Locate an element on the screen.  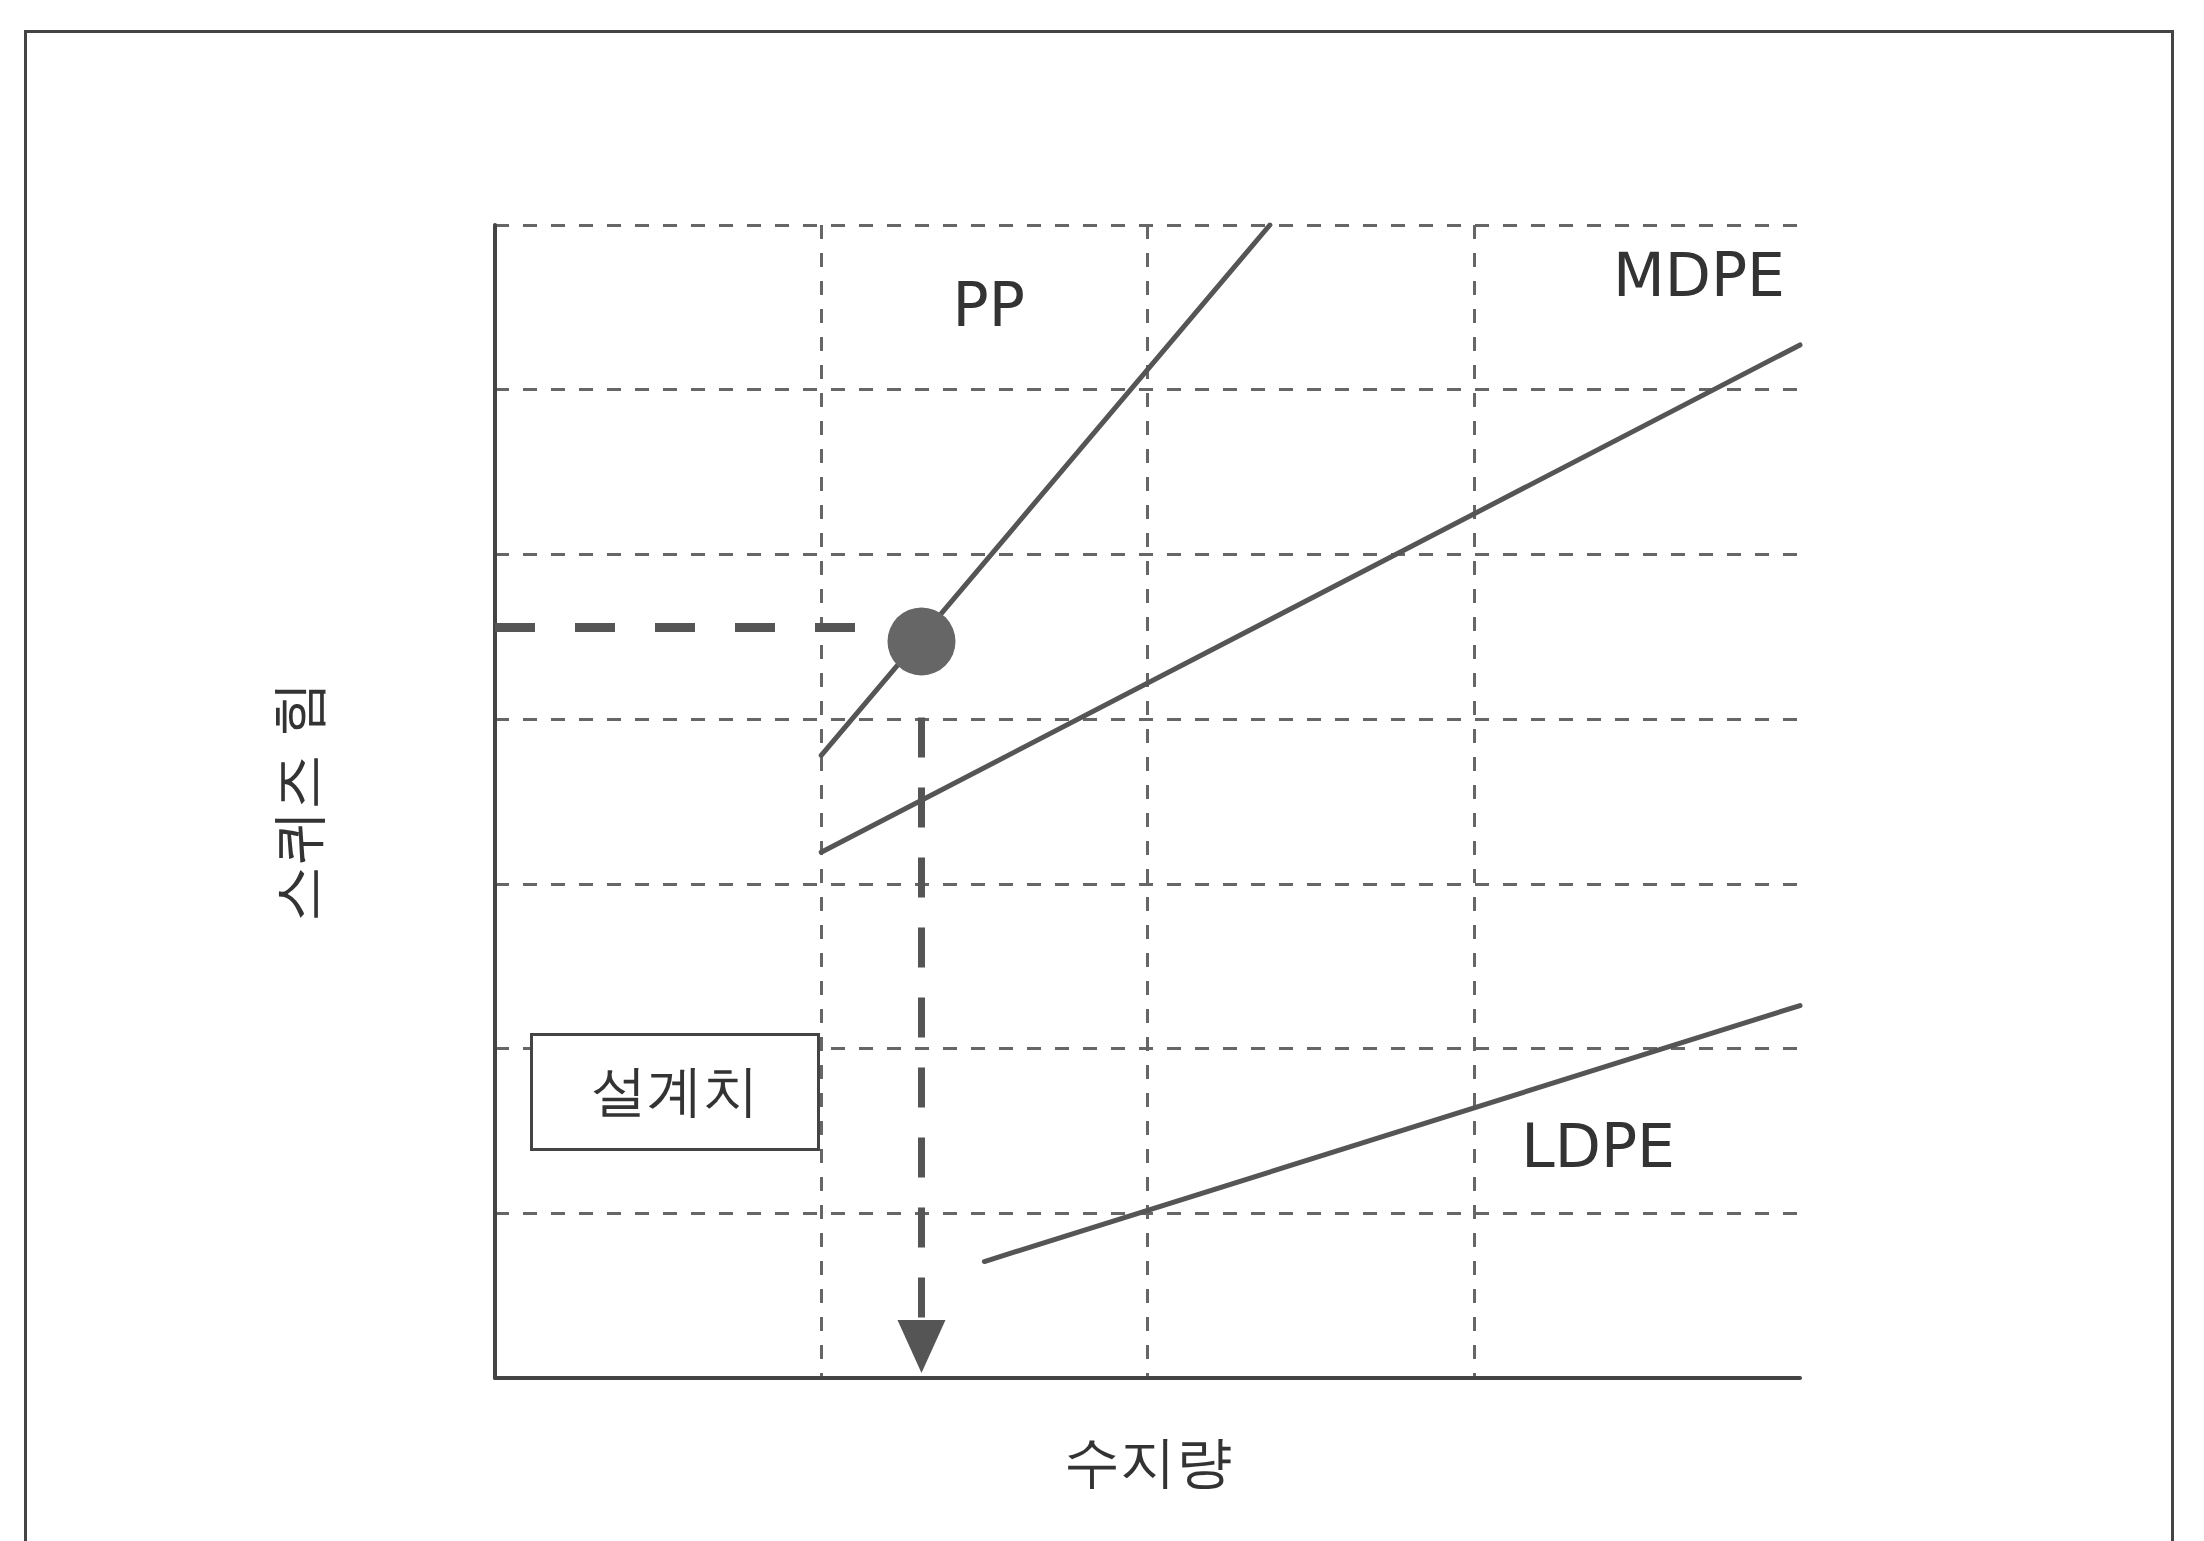
y-axis-title: 스퀴즈 힘 is located at coordinates (297, 801).